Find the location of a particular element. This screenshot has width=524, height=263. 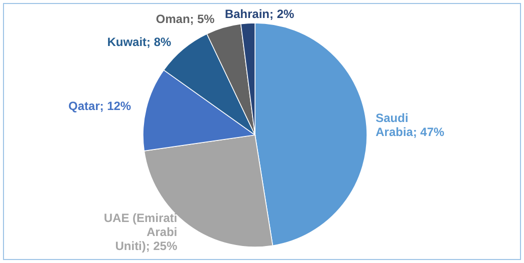

slice-label: Kuwait; 8% is located at coordinates (139, 42).